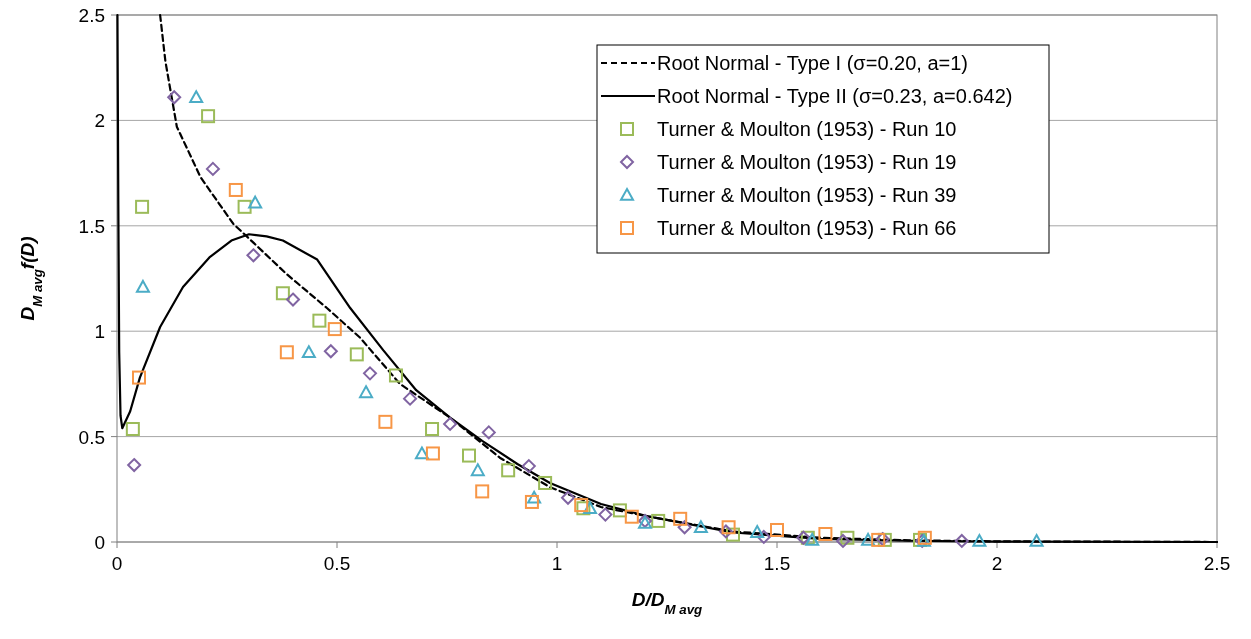  I want to click on legend-label: Turner & Moulton (1953) - Run 39, so click(807, 195).